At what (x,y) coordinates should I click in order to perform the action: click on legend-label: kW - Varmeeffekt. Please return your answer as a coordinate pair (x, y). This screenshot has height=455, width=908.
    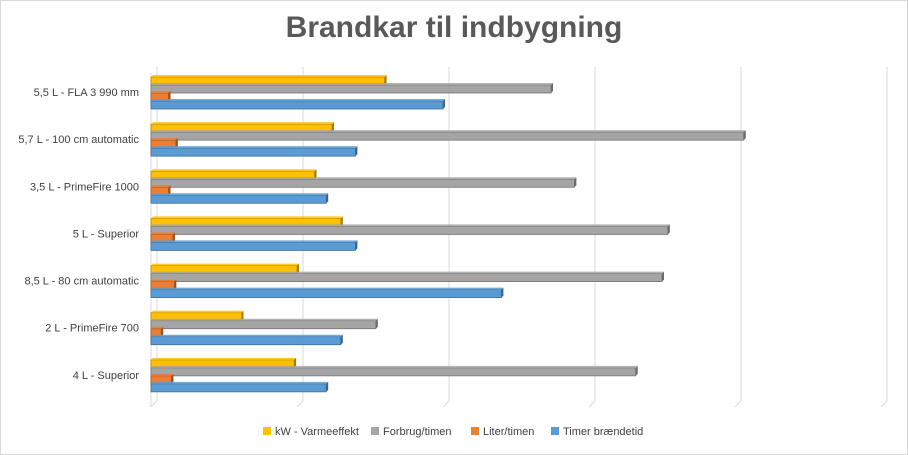
    Looking at the image, I should click on (317, 432).